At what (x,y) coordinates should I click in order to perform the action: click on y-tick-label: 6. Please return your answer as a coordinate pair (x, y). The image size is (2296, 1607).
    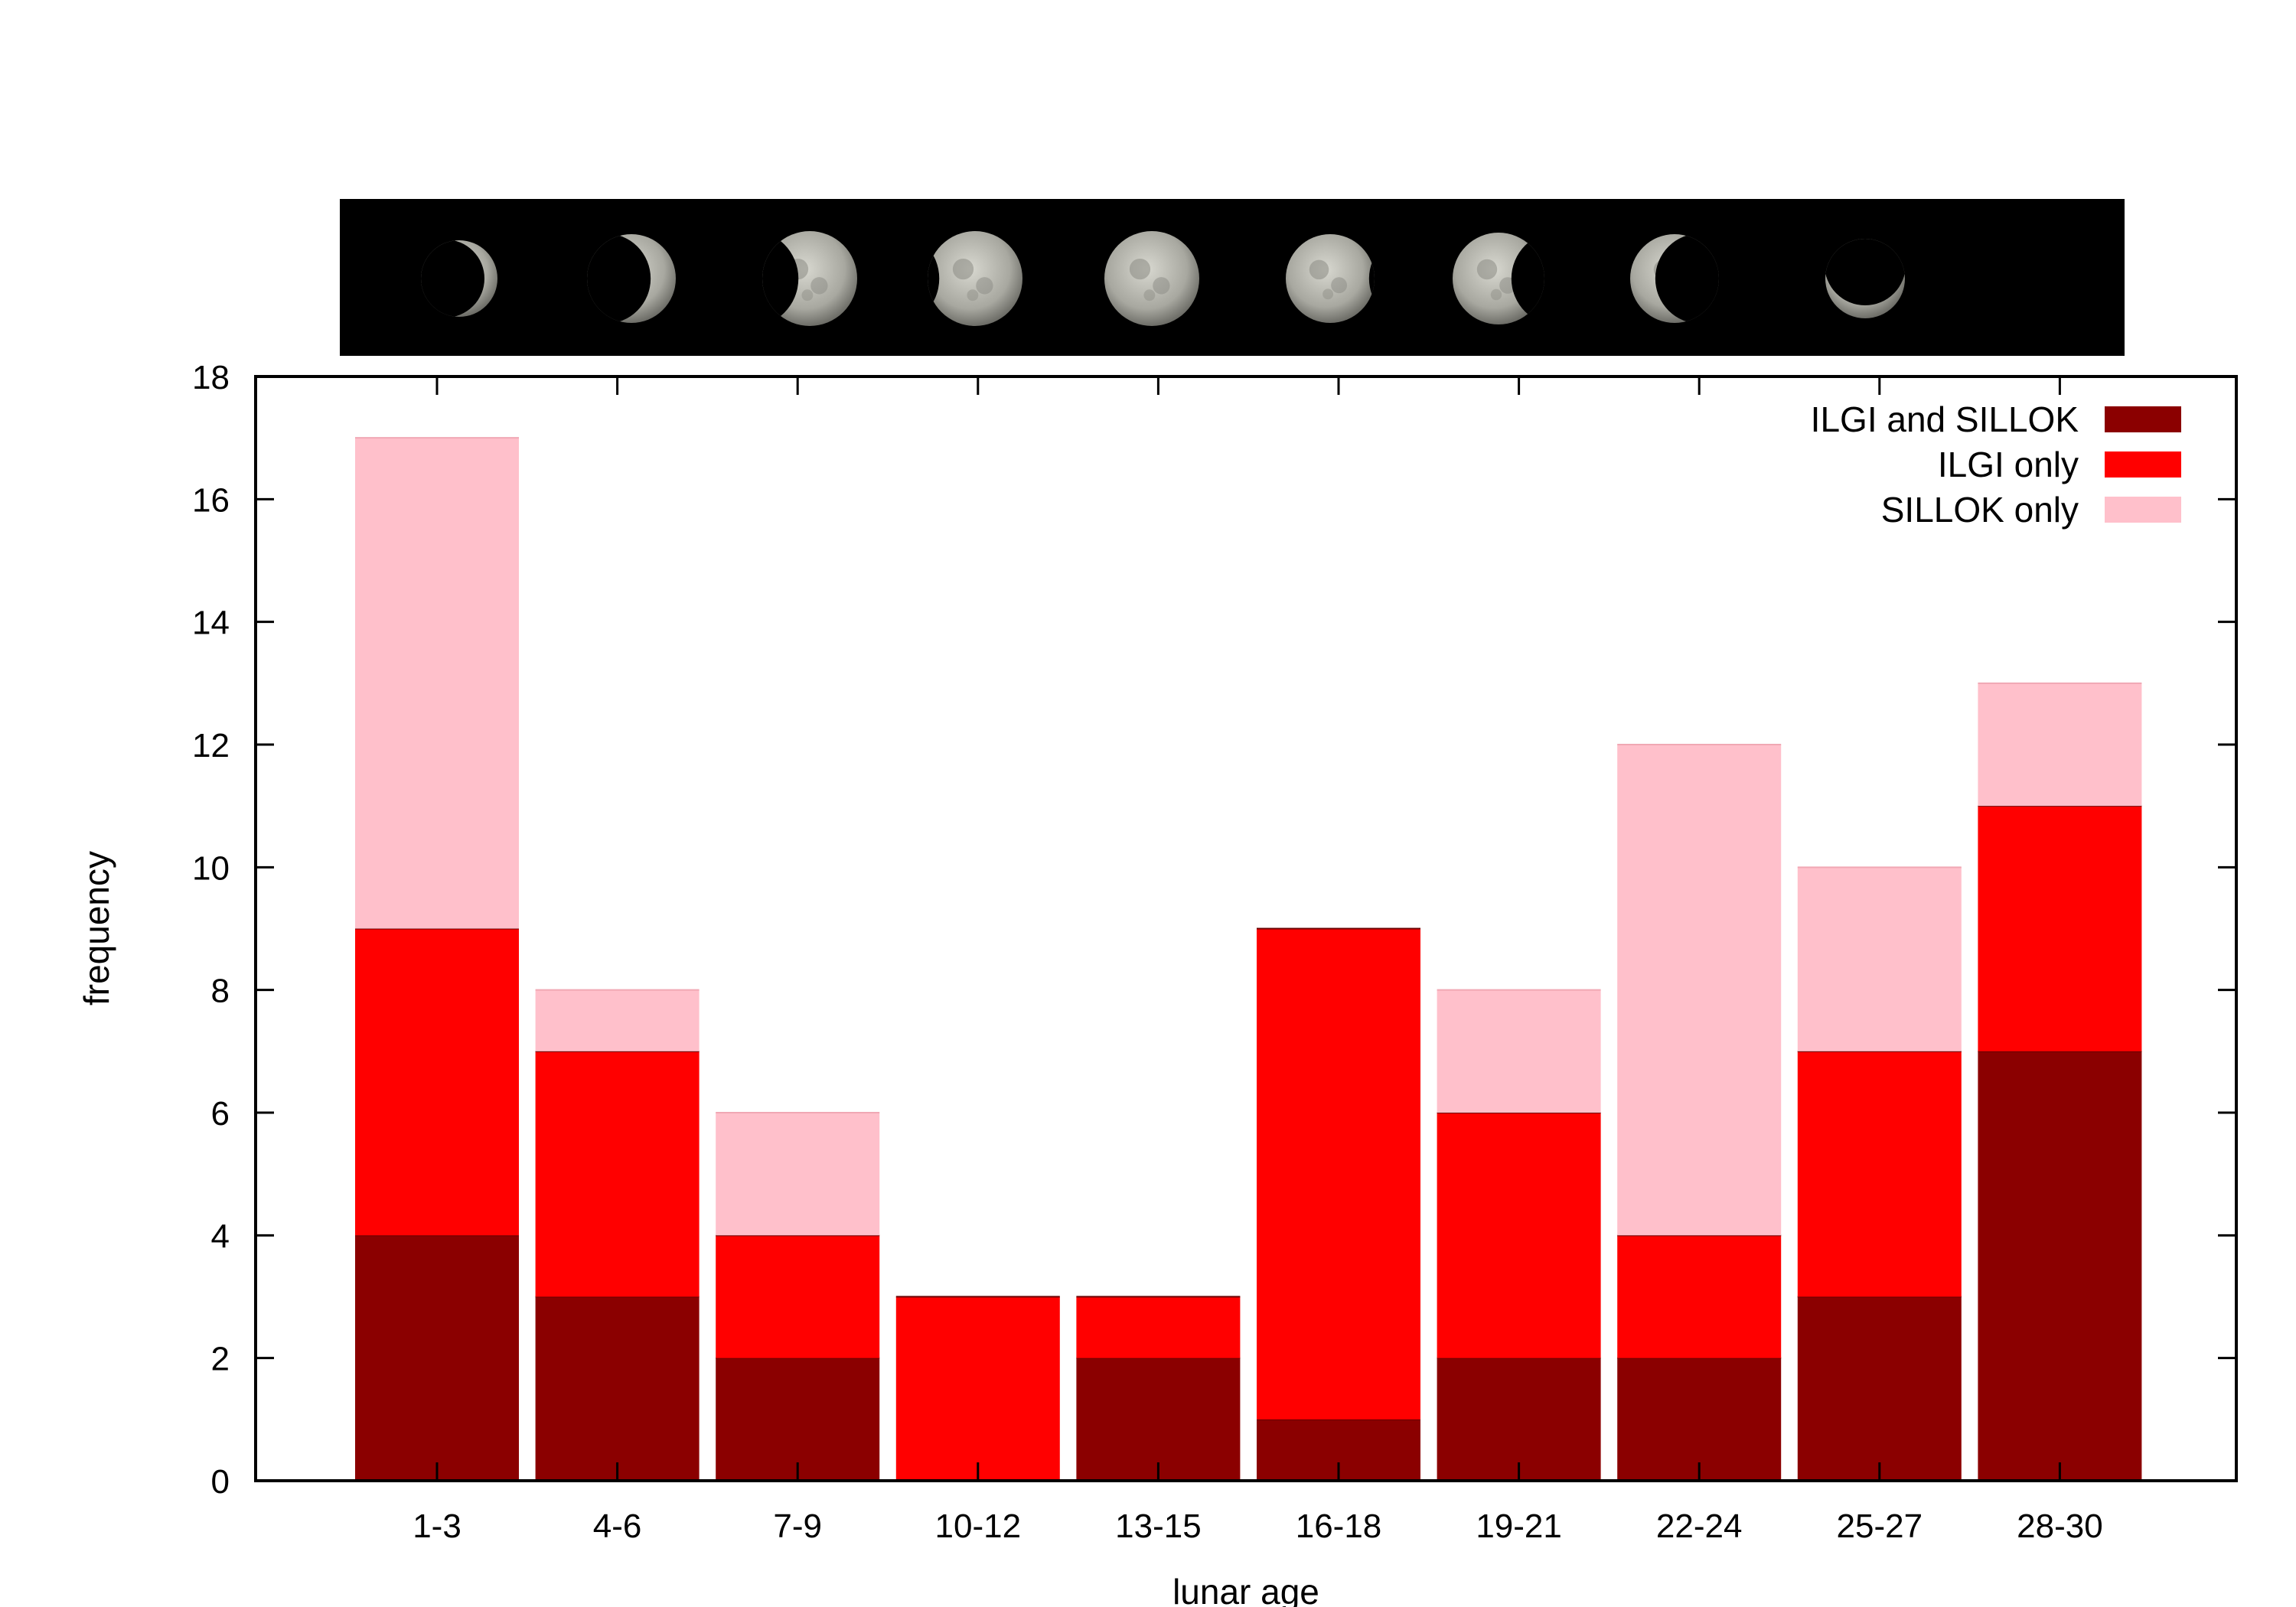
    Looking at the image, I should click on (220, 1114).